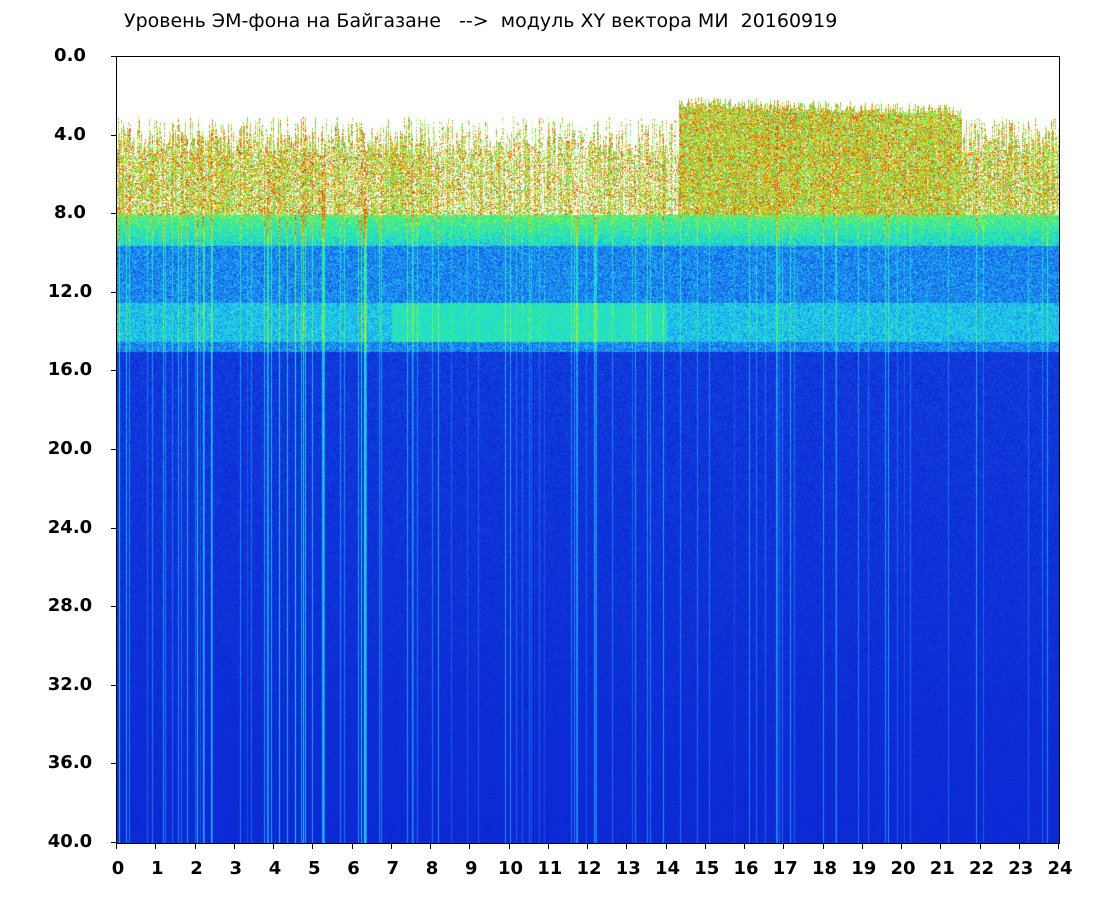 Image resolution: width=1096 pixels, height=900 pixels. What do you see at coordinates (550, 868) in the screenshot?
I see `x-tick-label: 11` at bounding box center [550, 868].